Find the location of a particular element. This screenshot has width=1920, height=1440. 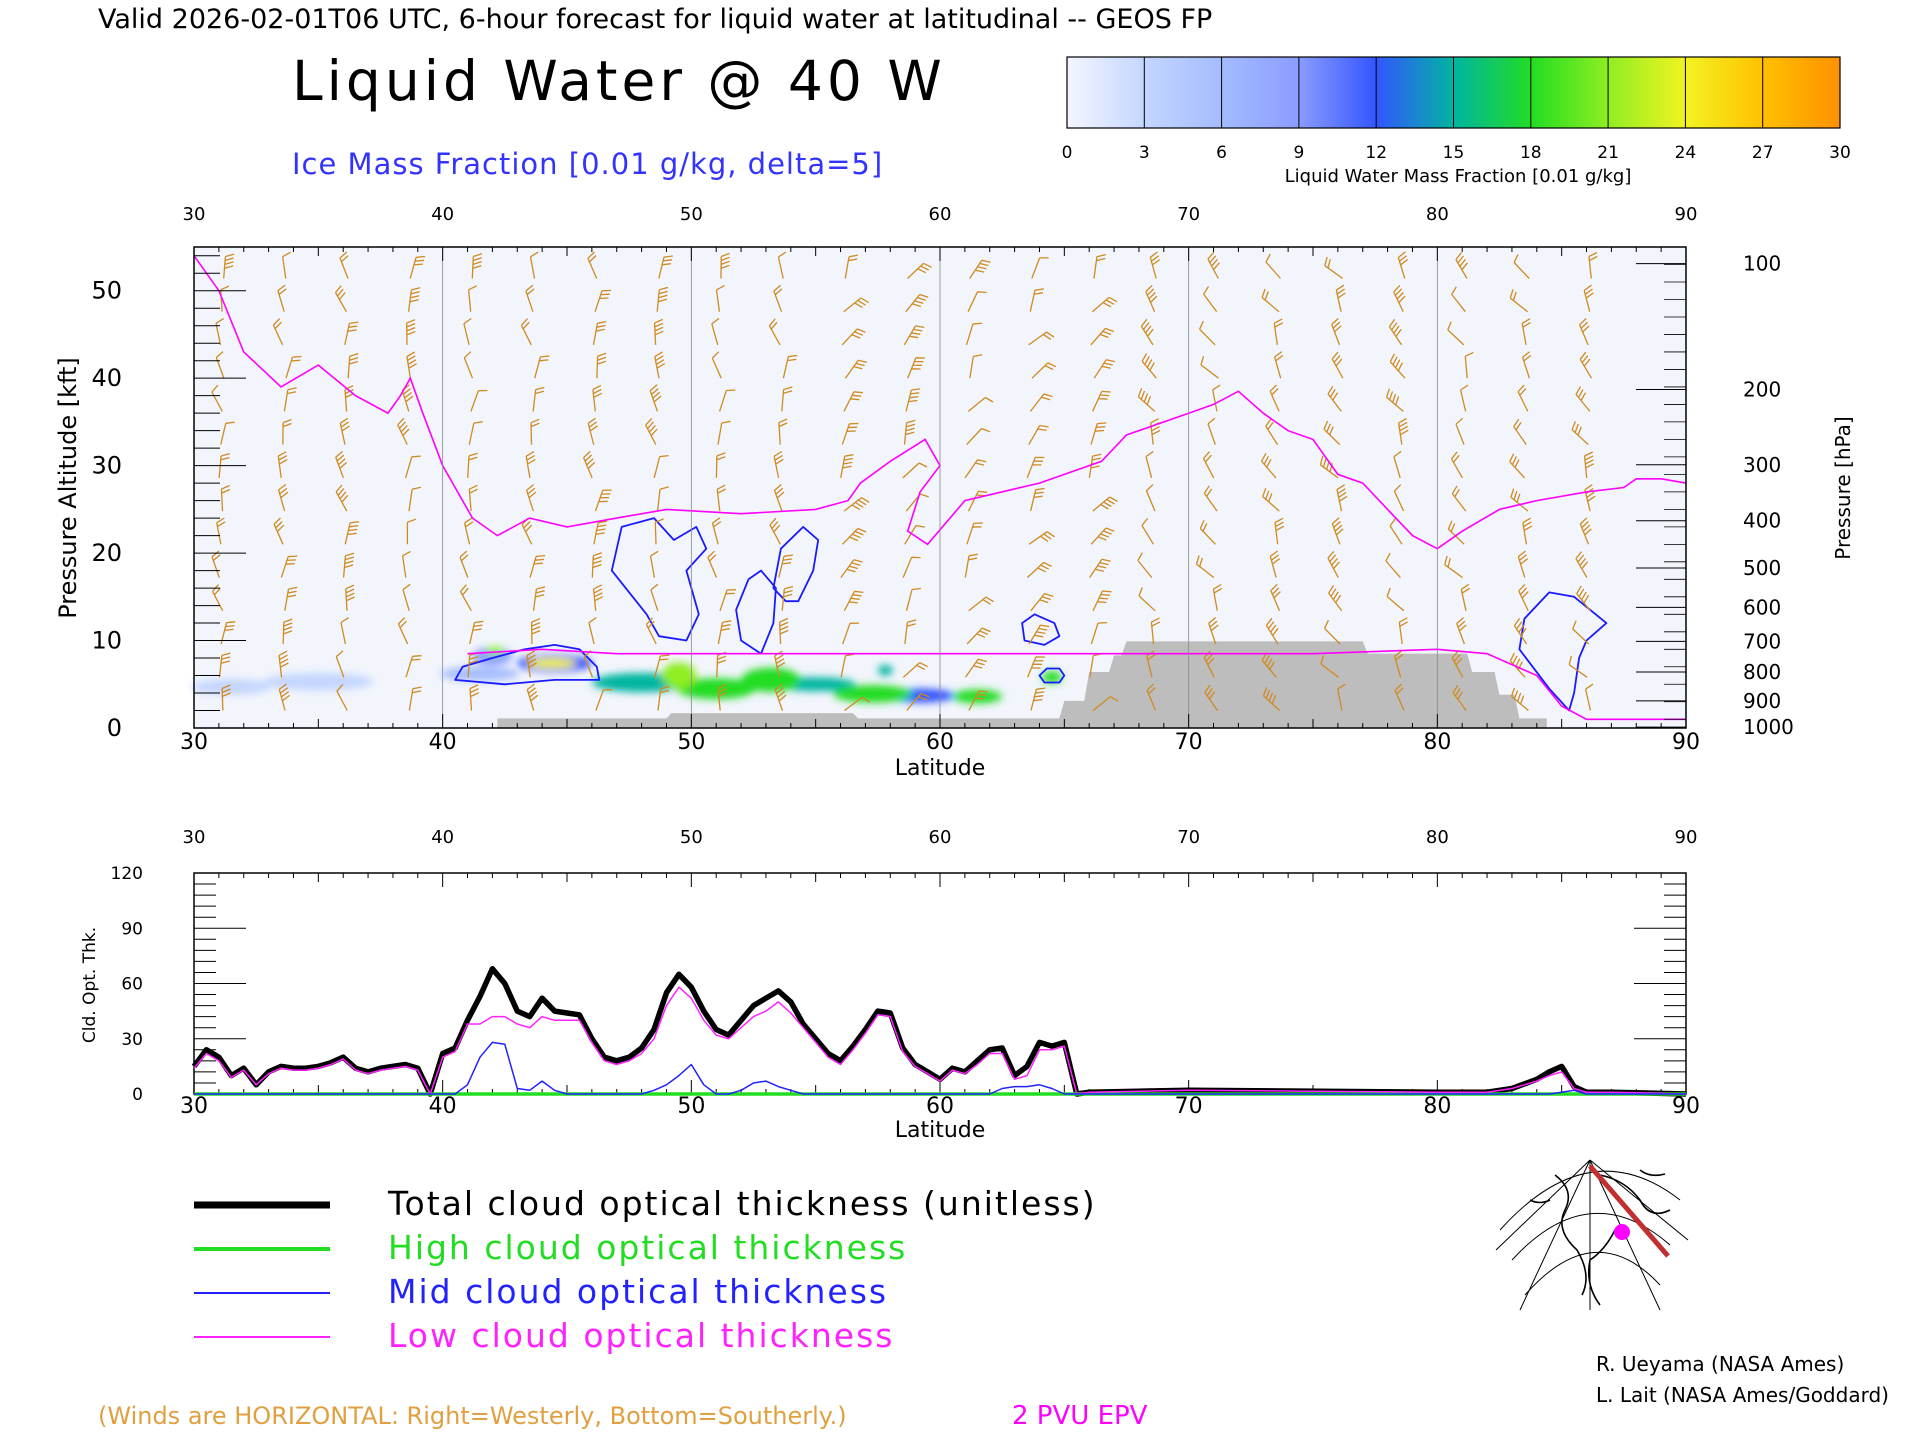

top-latitude-axis-label: Latitude is located at coordinates (940, 768).